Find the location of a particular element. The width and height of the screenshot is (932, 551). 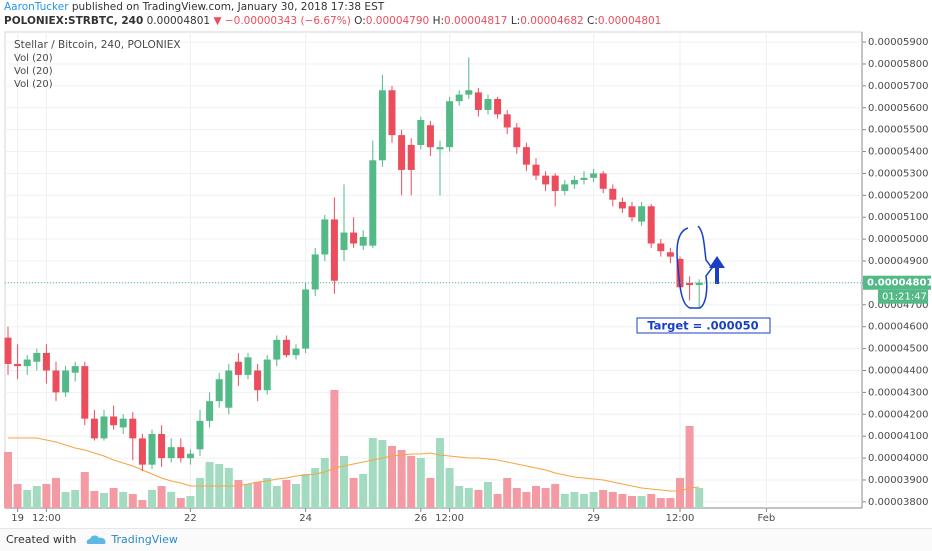

y-tick-label: 0.00005300 is located at coordinates (898, 173).